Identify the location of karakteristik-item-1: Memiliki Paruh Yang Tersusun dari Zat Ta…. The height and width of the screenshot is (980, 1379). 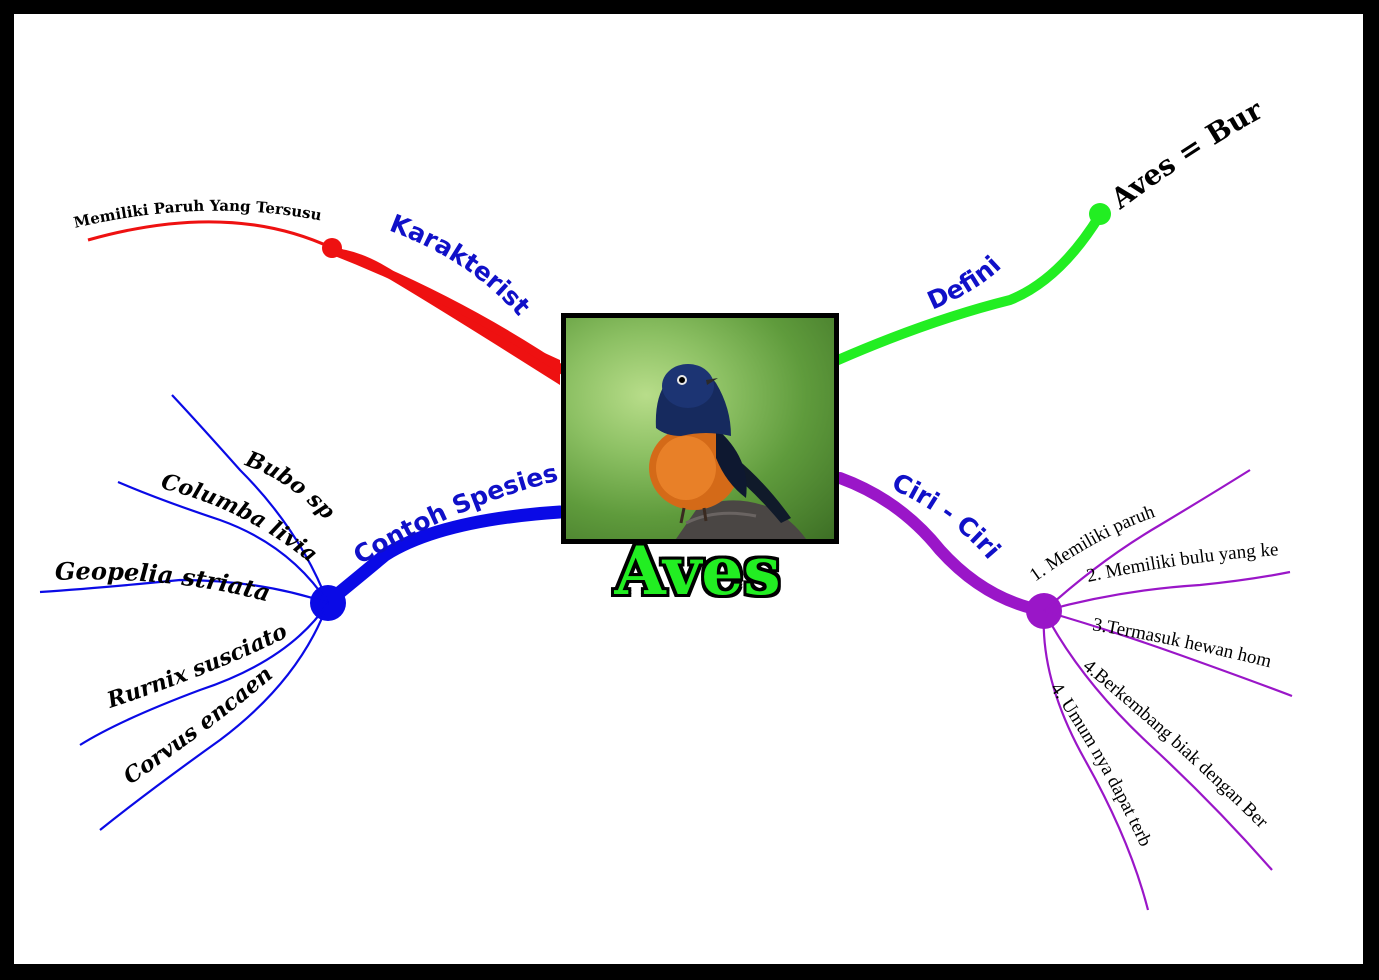
(161, 116).